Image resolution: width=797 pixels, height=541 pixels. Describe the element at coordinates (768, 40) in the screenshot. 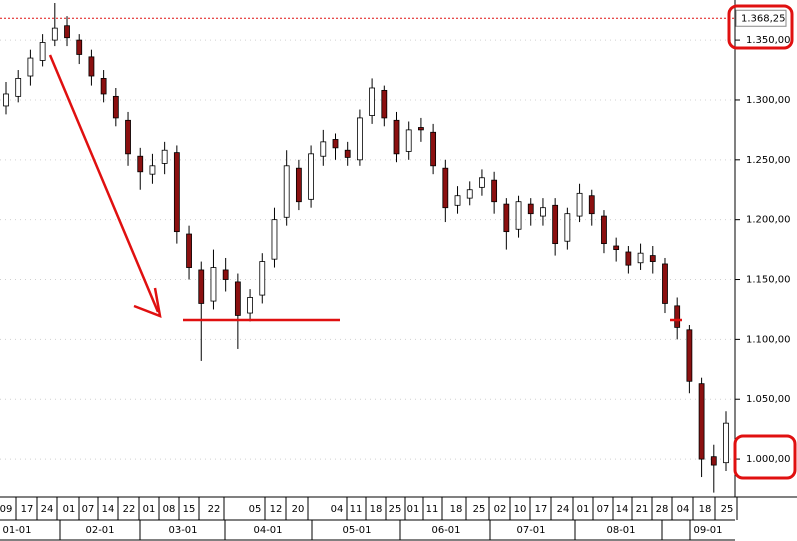

I see `y-tick-label: 1.350,00` at that location.